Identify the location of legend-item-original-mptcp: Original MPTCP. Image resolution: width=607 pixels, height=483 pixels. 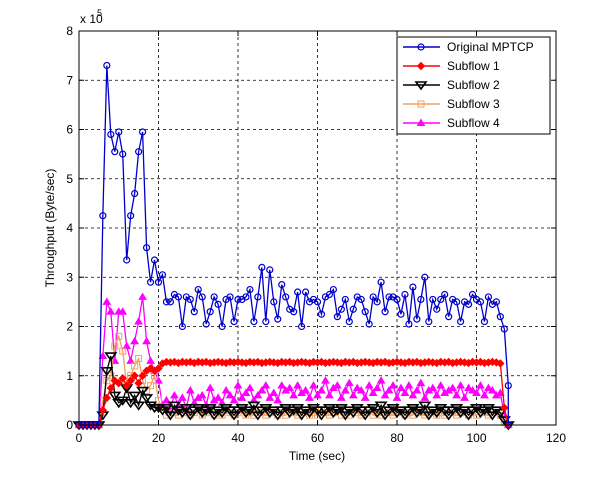
(468, 47).